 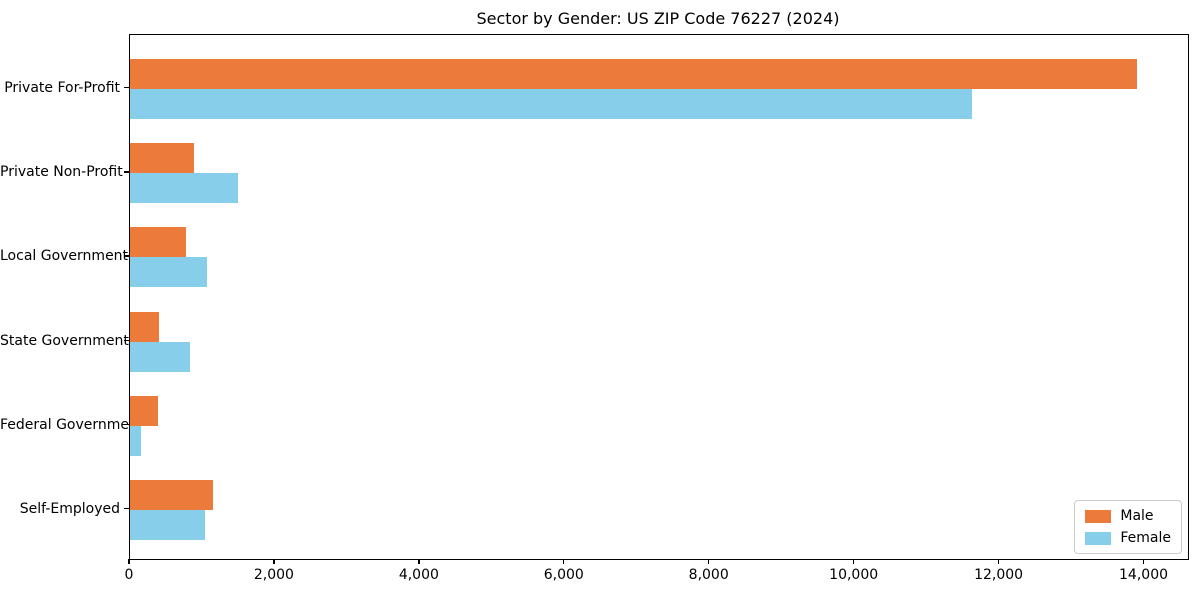 What do you see at coordinates (854, 575) in the screenshot?
I see `x-tick-label: 10,000` at bounding box center [854, 575].